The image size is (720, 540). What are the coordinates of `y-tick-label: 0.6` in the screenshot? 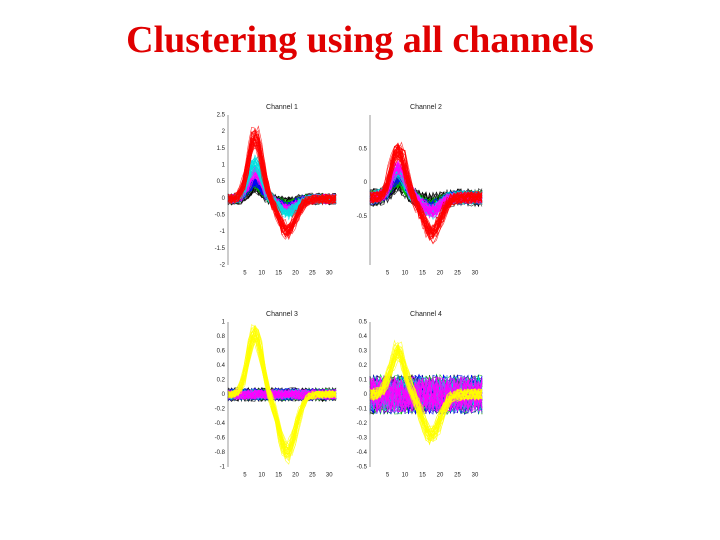 It's located at (221, 352).